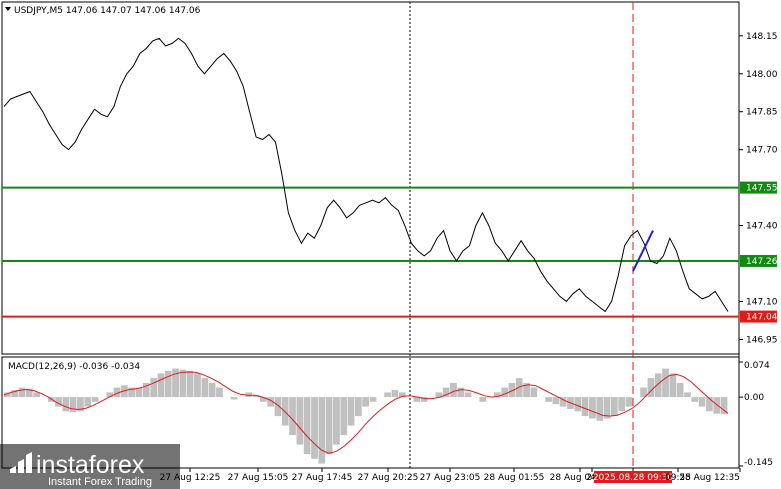 The width and height of the screenshot is (781, 489). I want to click on price-tick-label: 148.15, so click(762, 37).